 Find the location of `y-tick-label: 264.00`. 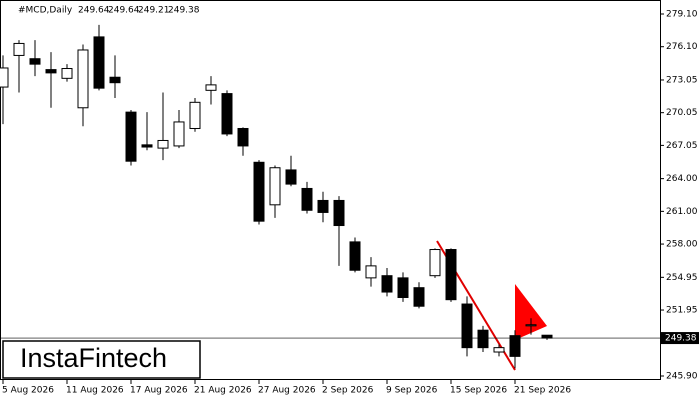

y-tick-label: 264.00 is located at coordinates (682, 179).